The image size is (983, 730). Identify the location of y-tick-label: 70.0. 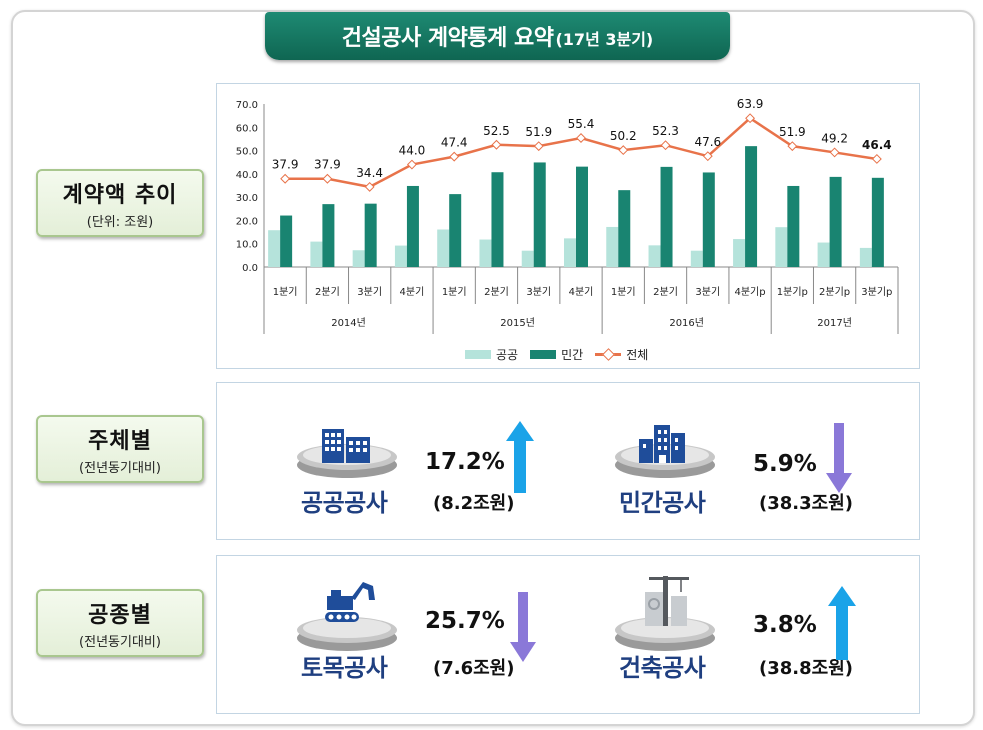
(247, 105).